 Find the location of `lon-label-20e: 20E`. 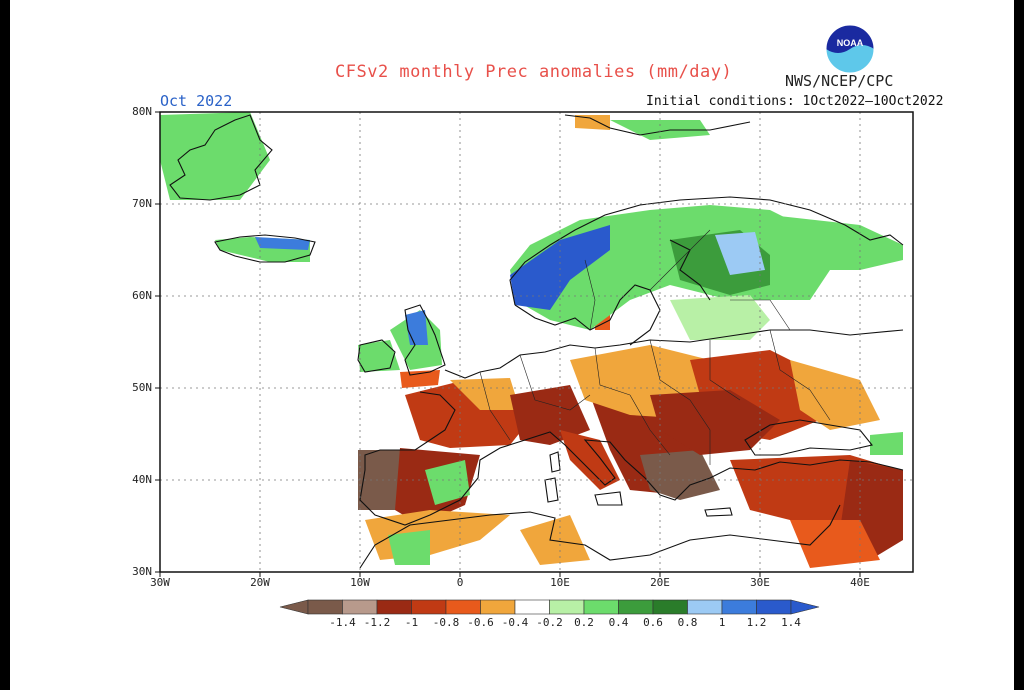

lon-label-20e: 20E is located at coordinates (660, 582).